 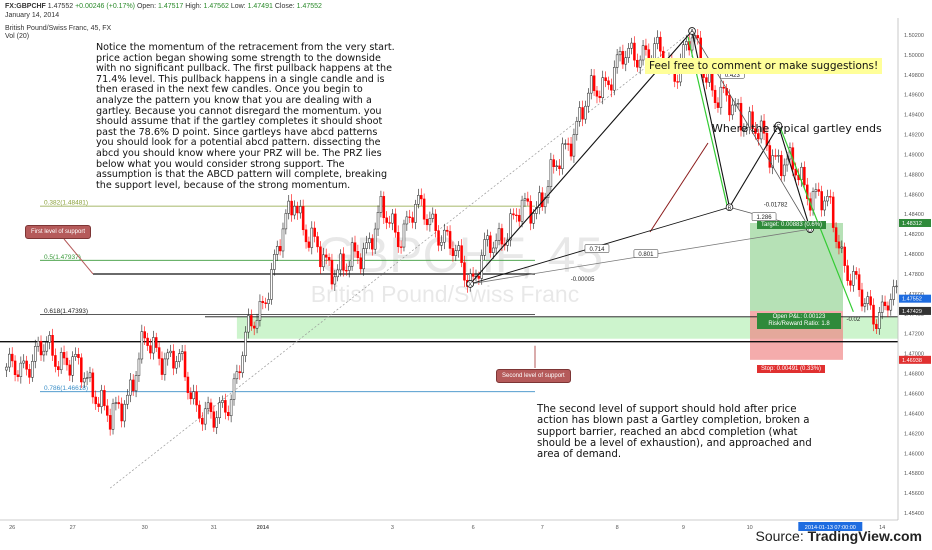 What do you see at coordinates (542, 528) in the screenshot?
I see `x-tick-label: 7` at bounding box center [542, 528].